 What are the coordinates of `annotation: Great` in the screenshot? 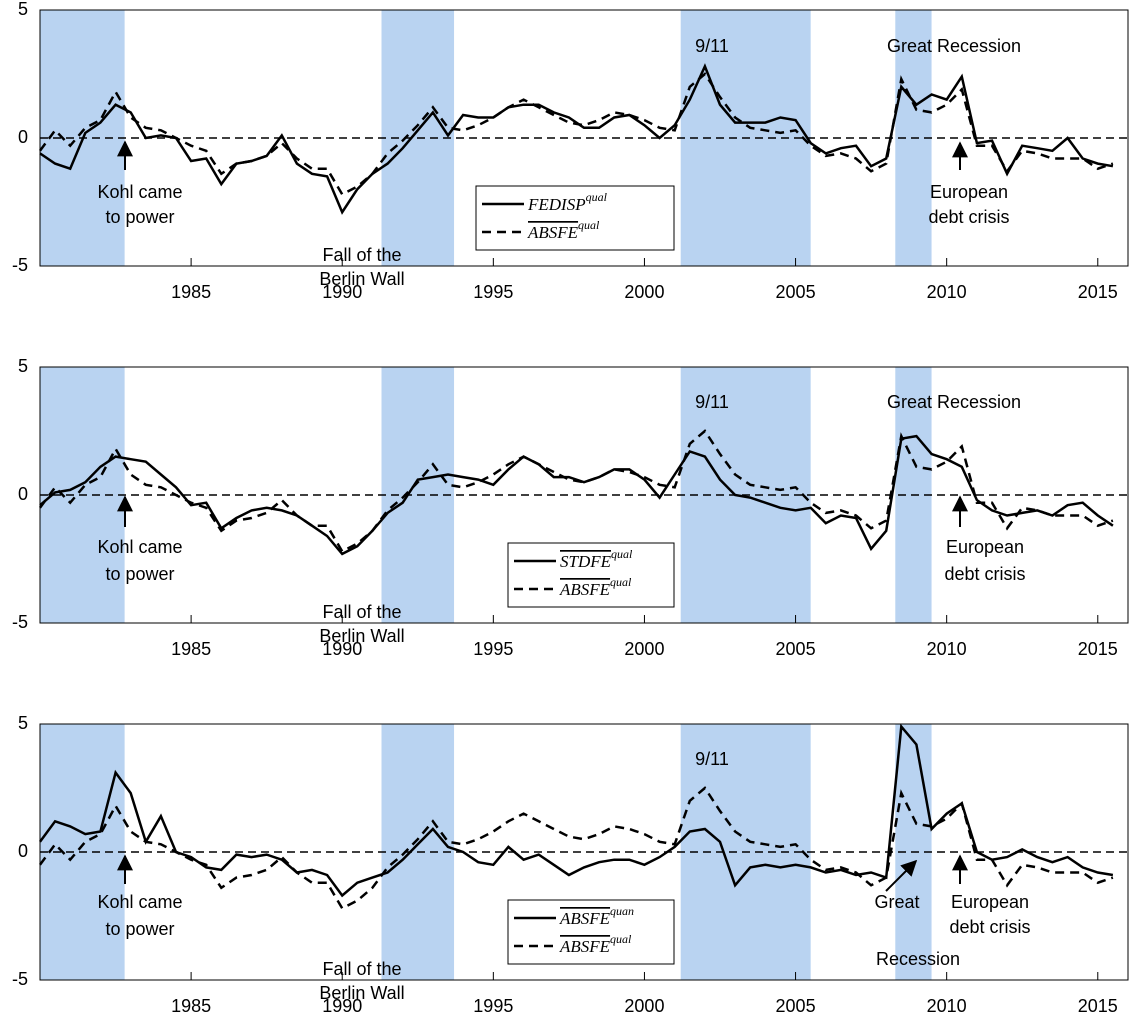 It's located at (896, 902).